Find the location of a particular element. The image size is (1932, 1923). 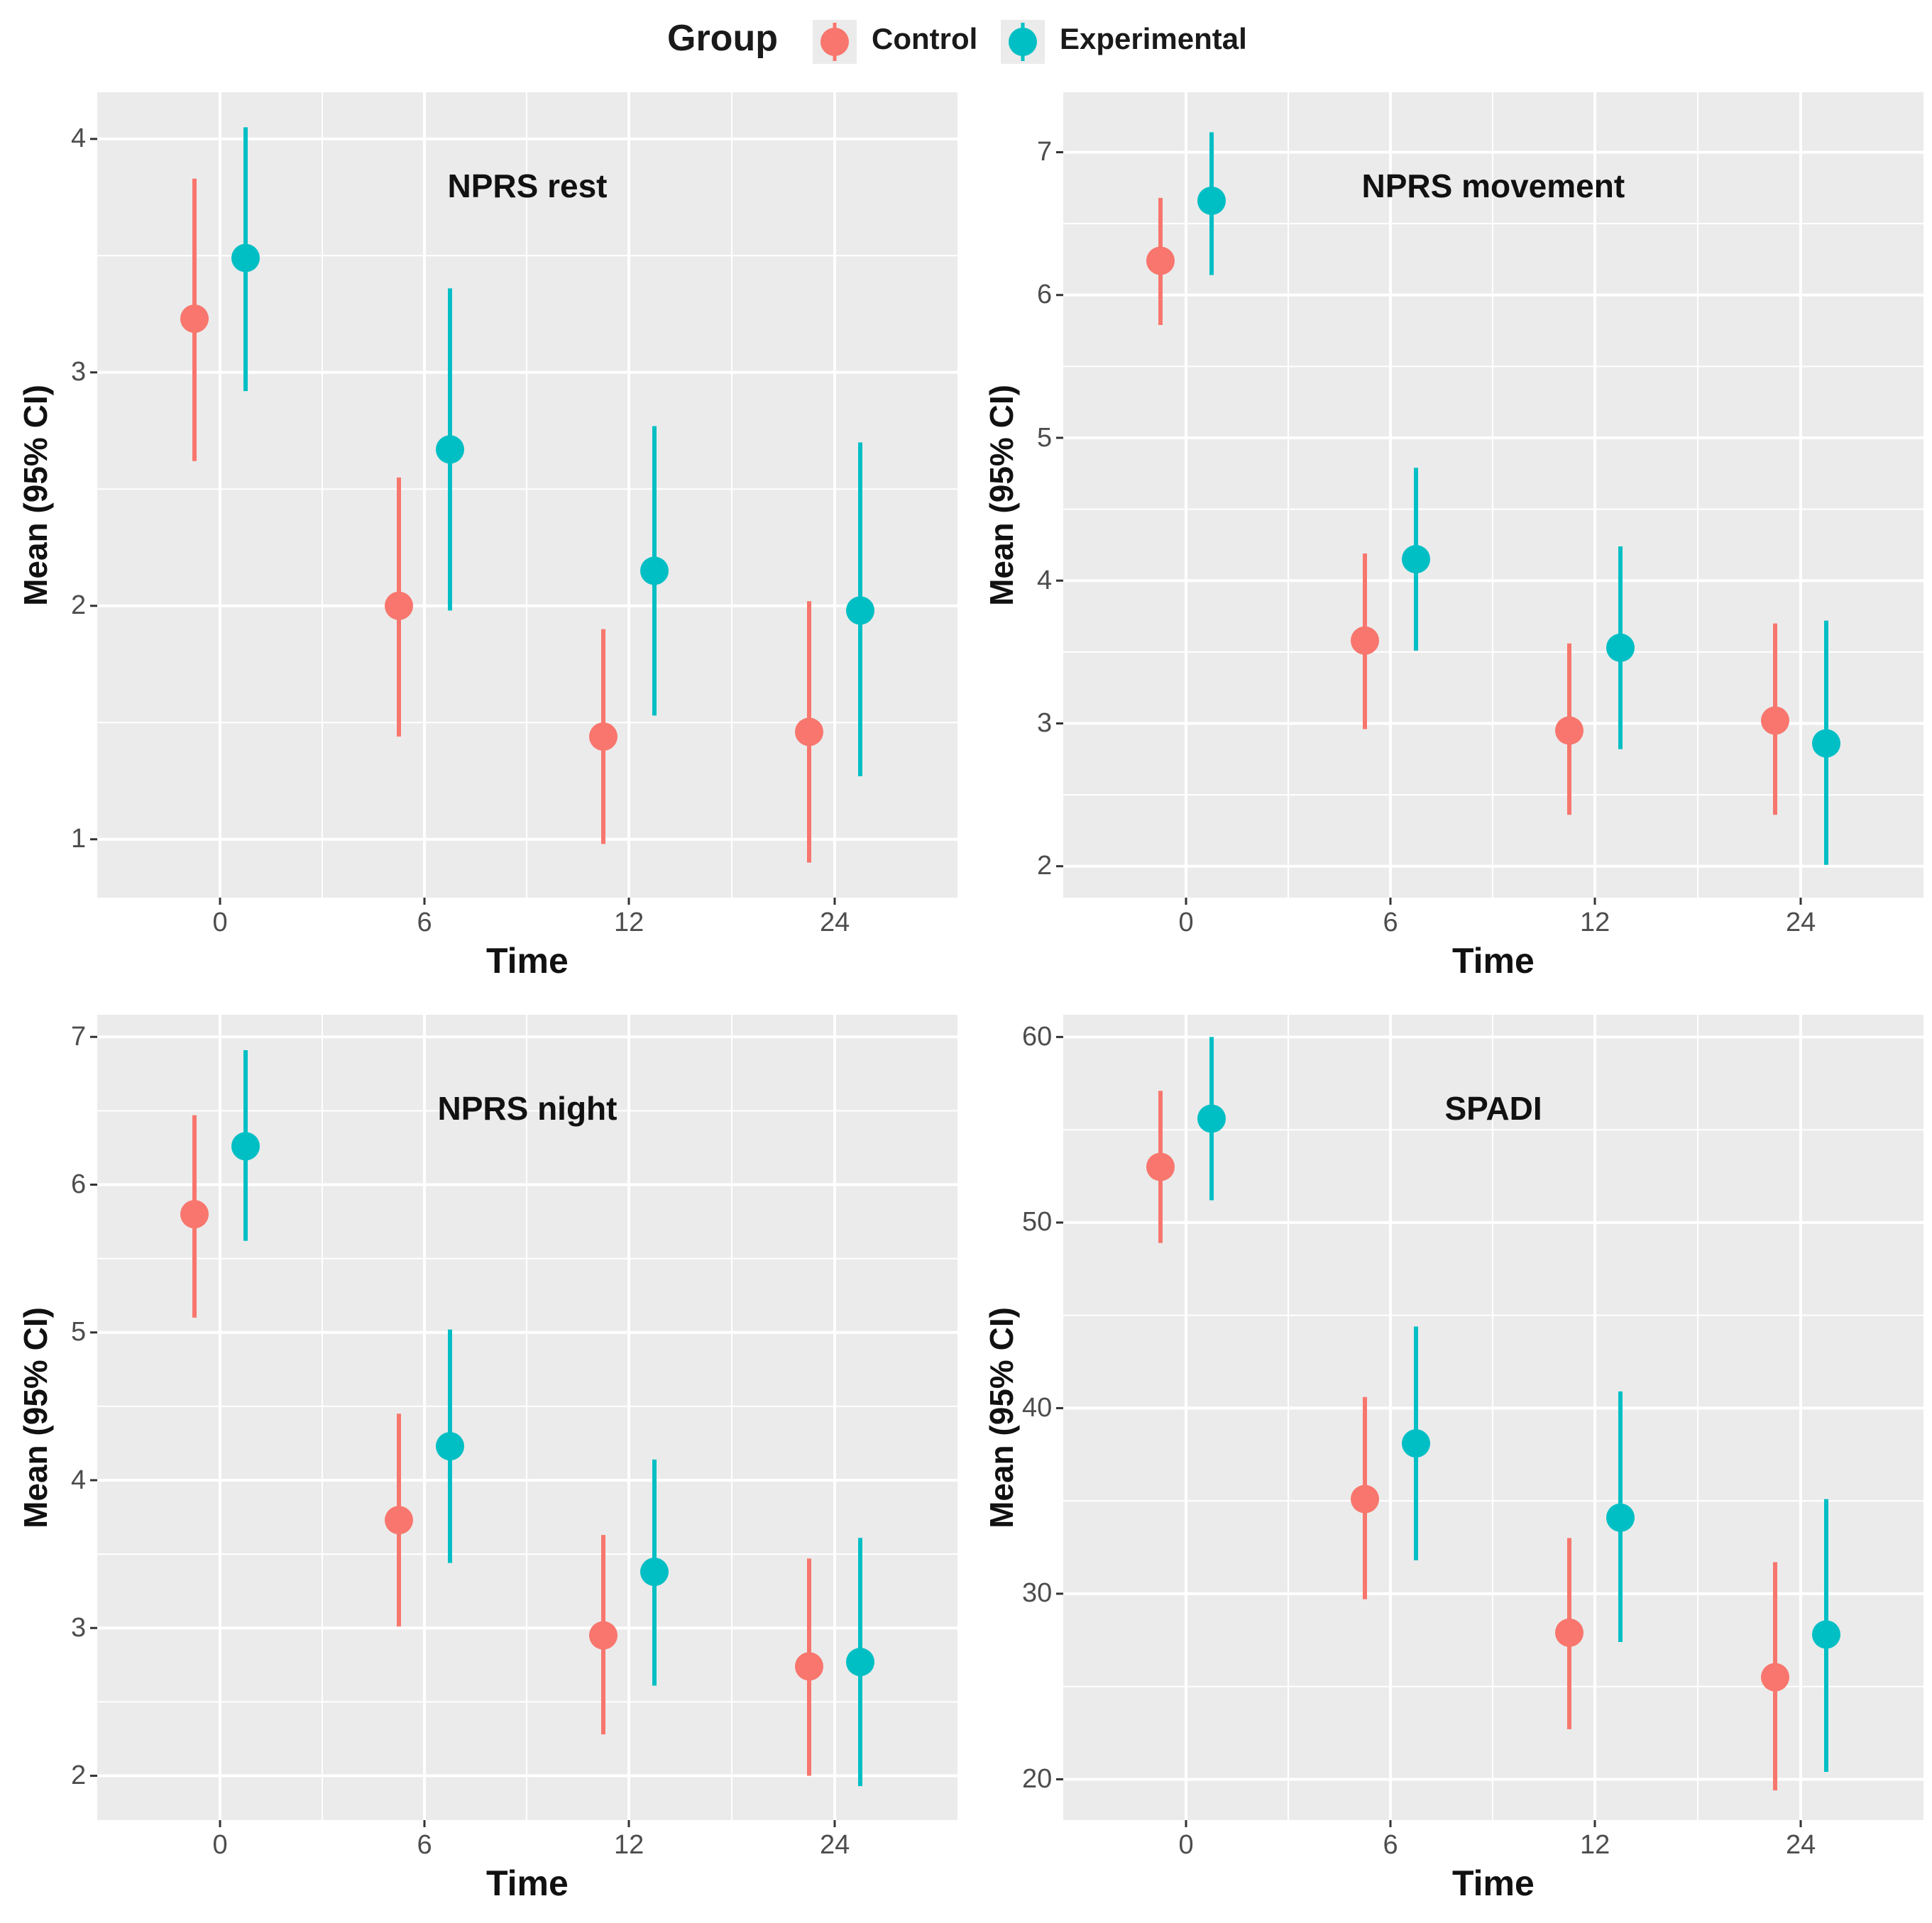

legend-label-control: Control is located at coordinates (925, 38).